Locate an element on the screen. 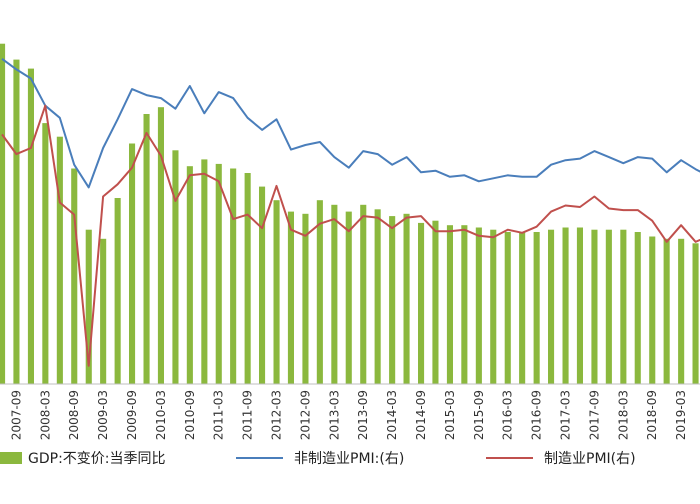 This screenshot has height=504, width=700. legend-label-gdp: GDP:不变价:当季同比 is located at coordinates (97, 459).